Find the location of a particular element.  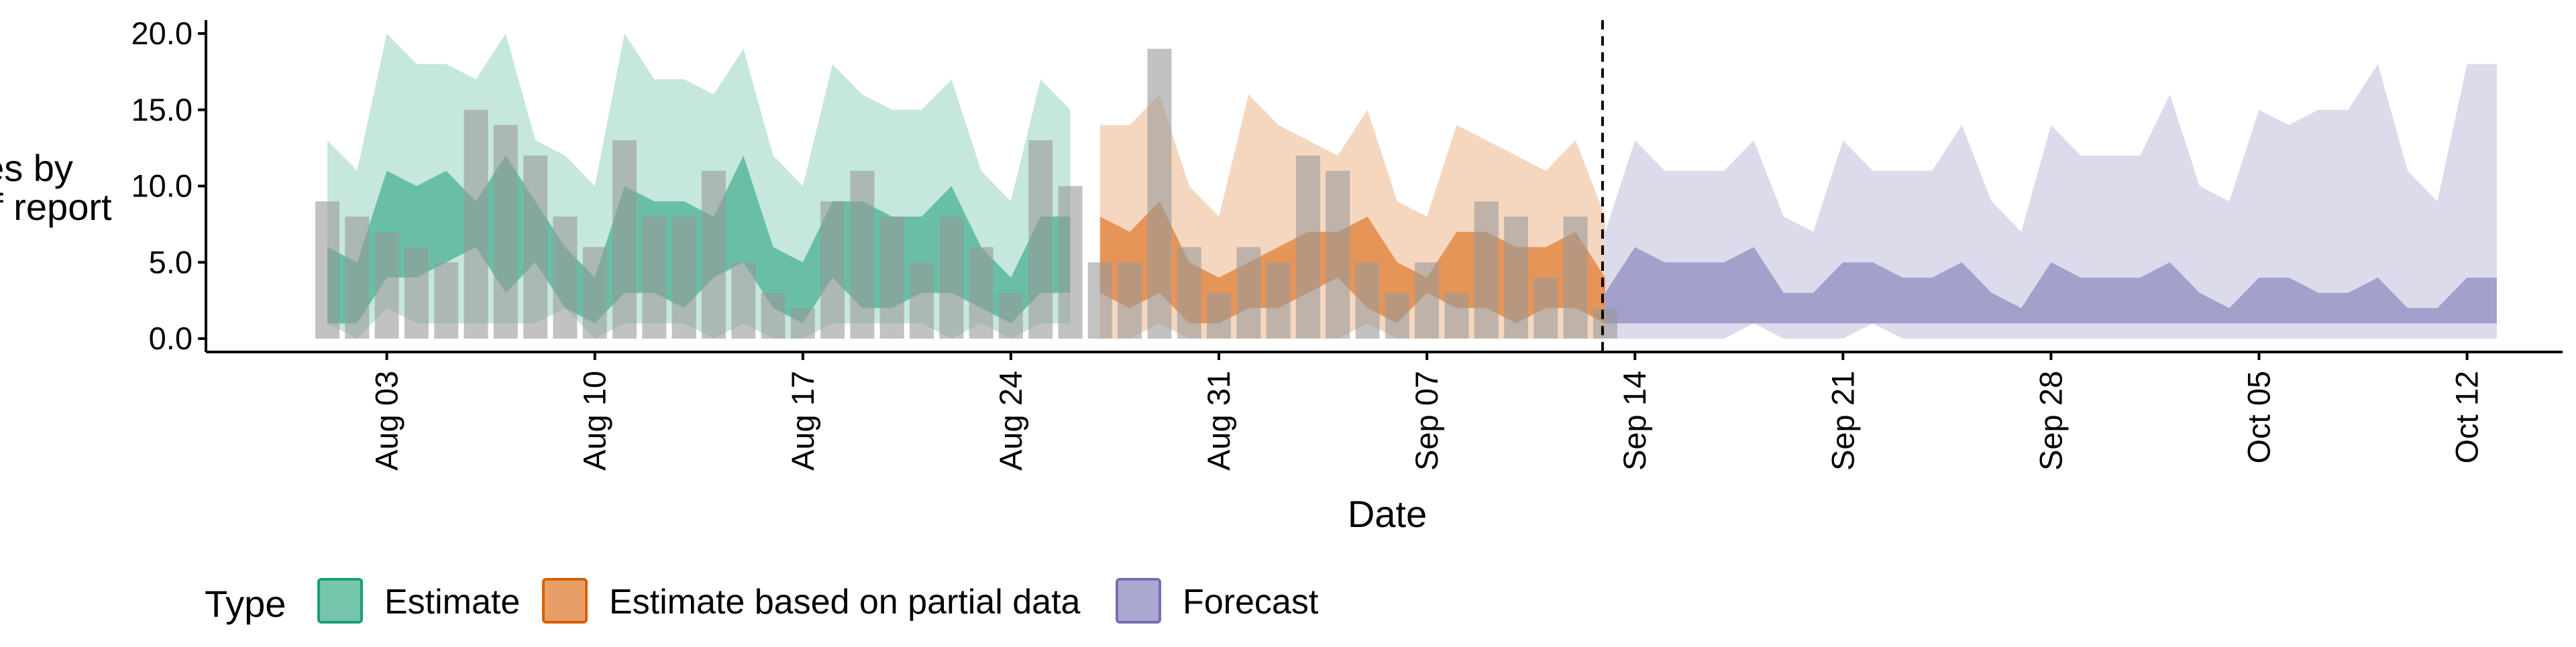

x-axis-title: Date is located at coordinates (1387, 514).